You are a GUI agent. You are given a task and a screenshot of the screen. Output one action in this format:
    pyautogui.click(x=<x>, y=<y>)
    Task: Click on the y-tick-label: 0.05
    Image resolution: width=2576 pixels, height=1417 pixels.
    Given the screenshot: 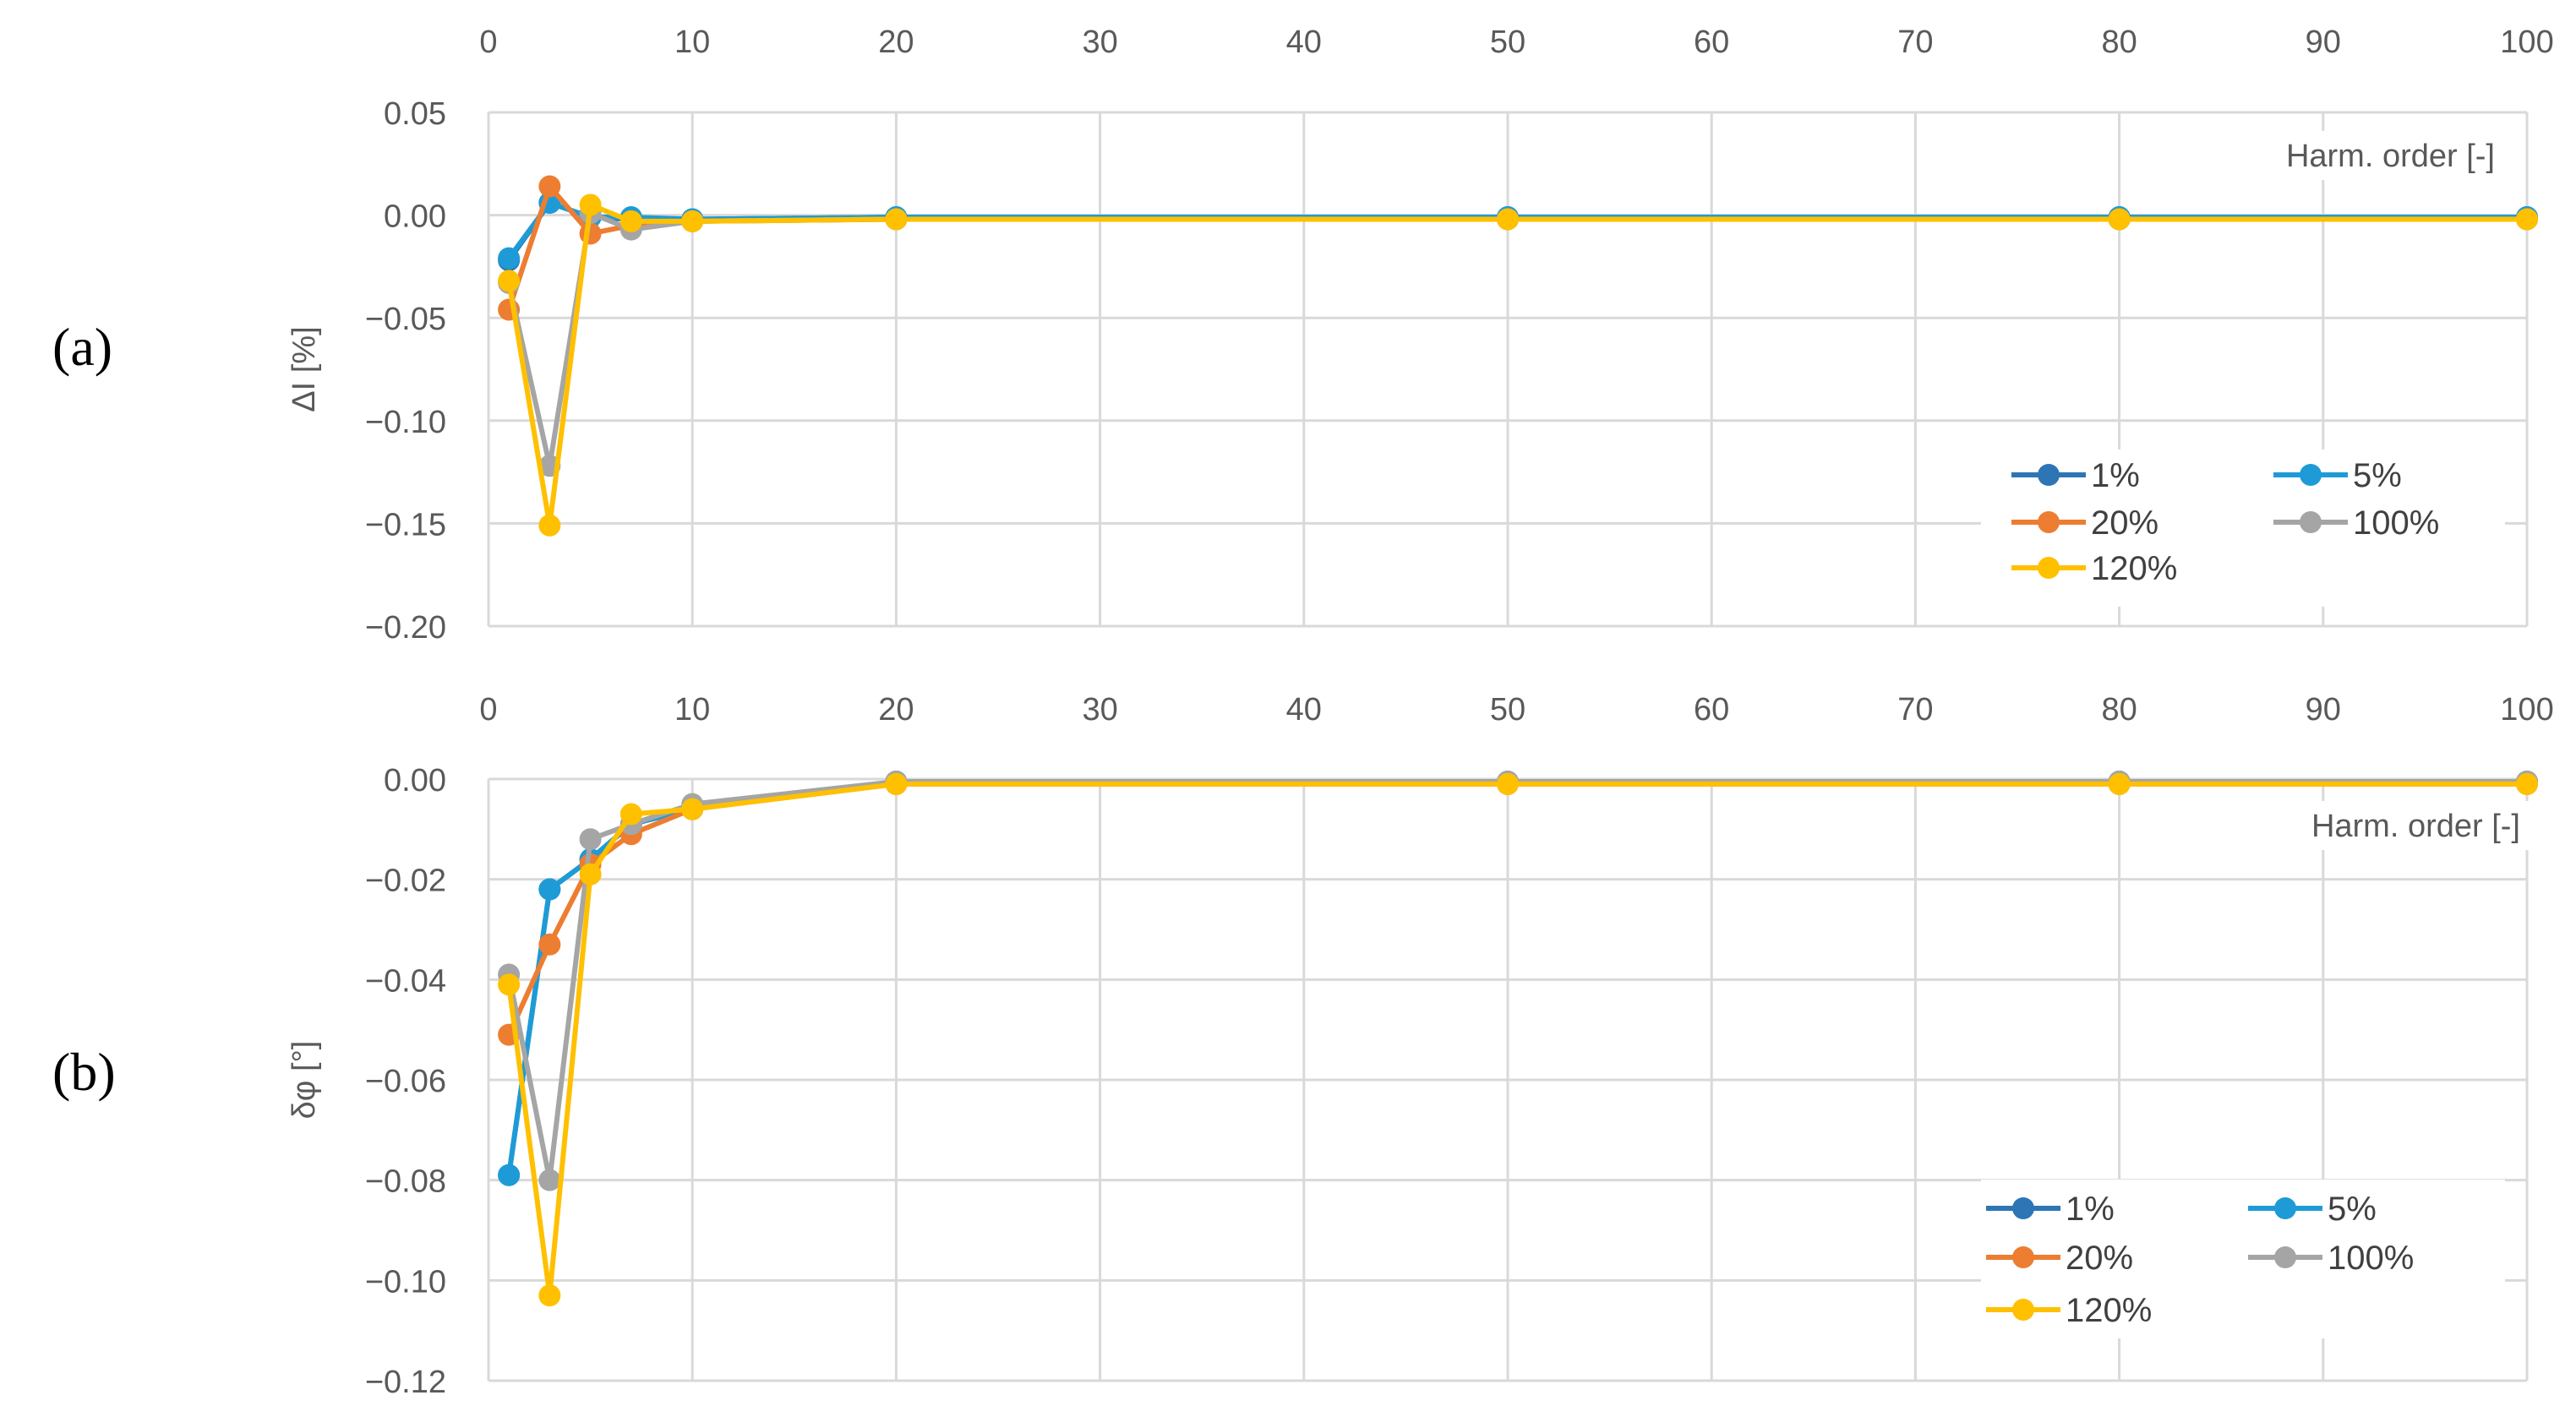 What is the action you would take?
    pyautogui.click(x=415, y=114)
    